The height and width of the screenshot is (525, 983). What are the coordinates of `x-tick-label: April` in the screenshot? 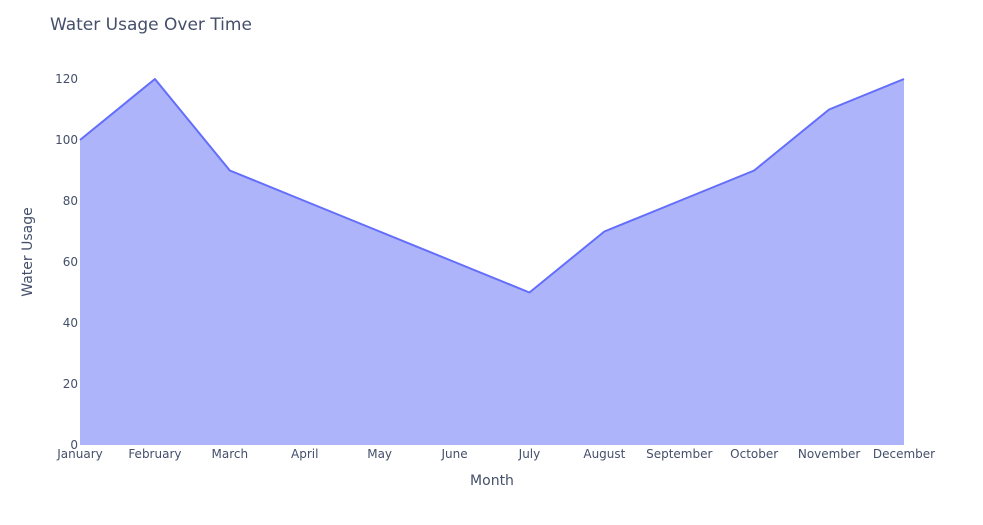 It's located at (304, 454).